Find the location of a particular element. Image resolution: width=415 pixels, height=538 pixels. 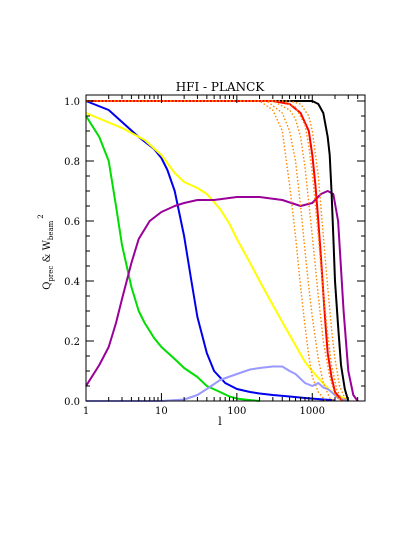

y-axis-label-prec: prec is located at coordinates (51, 274).